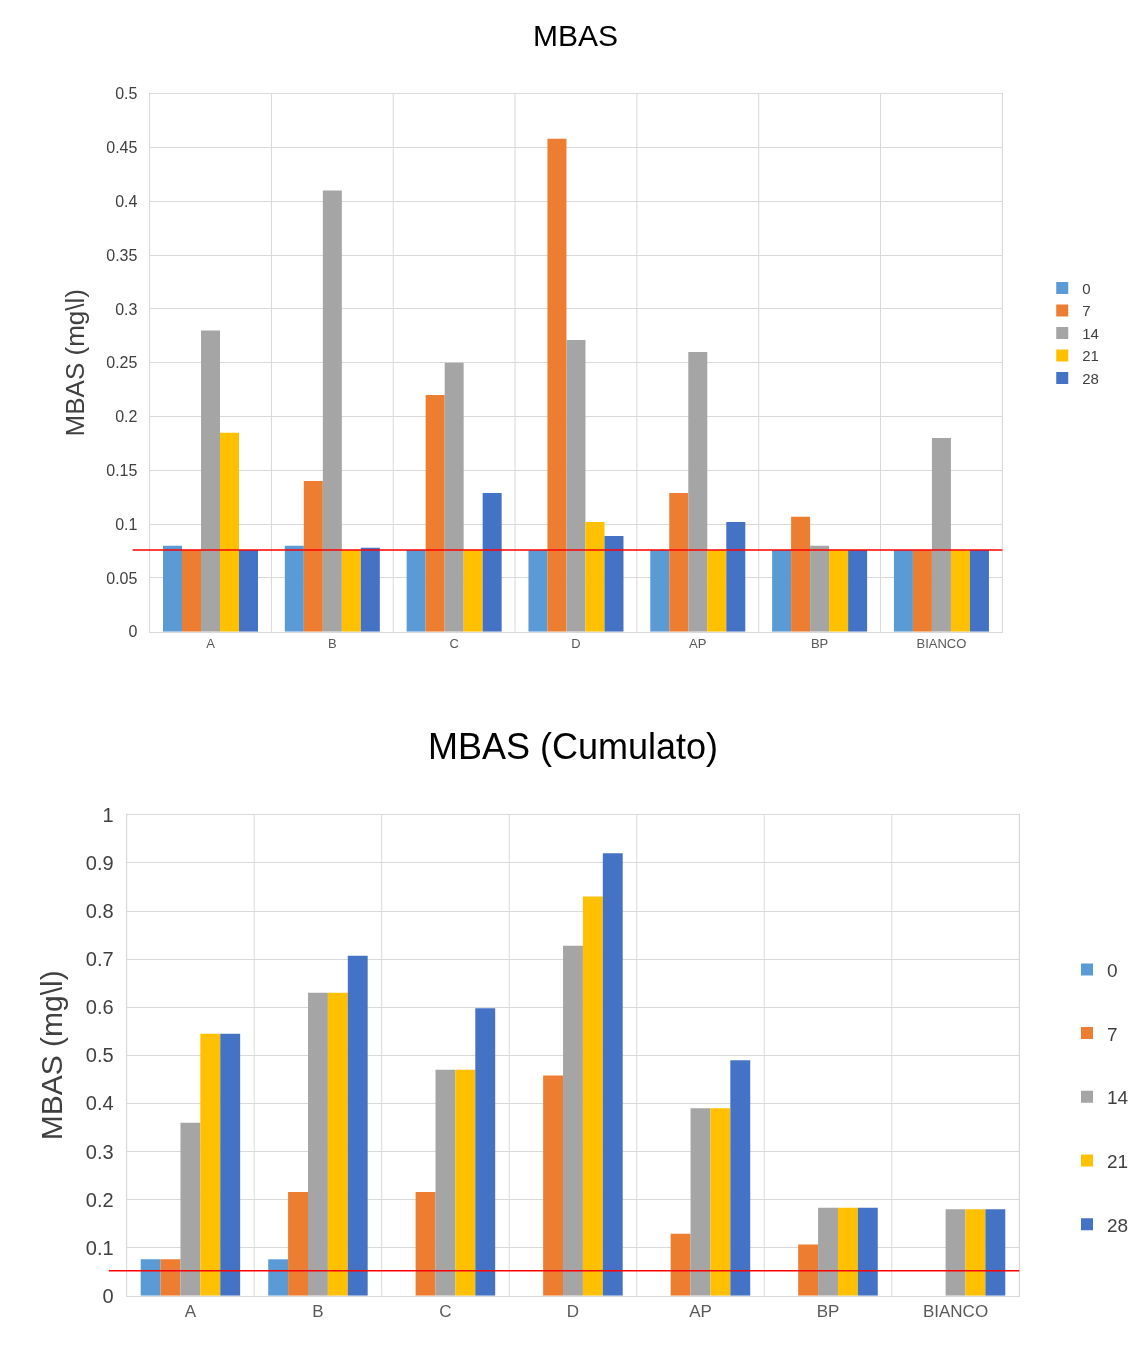 Image resolution: width=1134 pixels, height=1360 pixels. What do you see at coordinates (122, 148) in the screenshot?
I see `y-tick-label: 0.45` at bounding box center [122, 148].